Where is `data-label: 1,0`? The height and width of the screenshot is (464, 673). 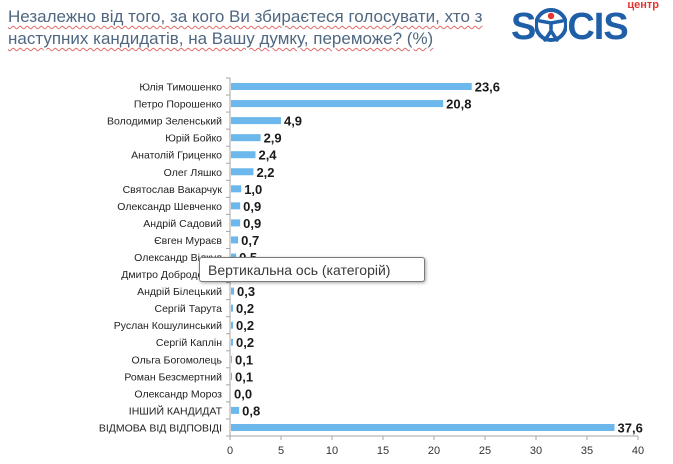
data-label: 1,0 is located at coordinates (253, 189).